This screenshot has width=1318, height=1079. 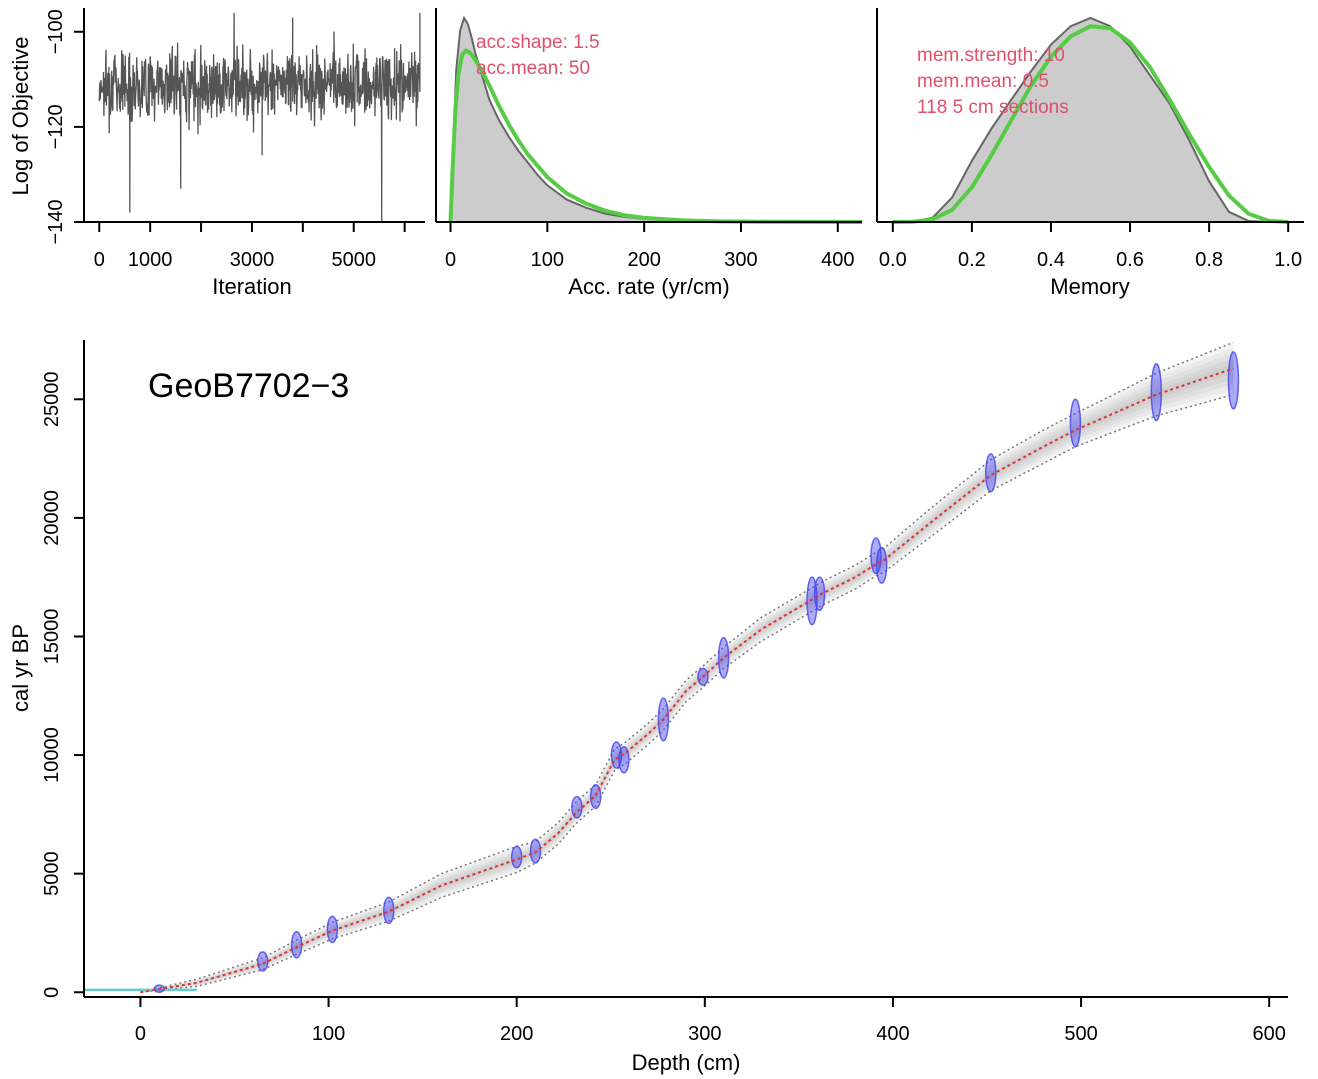 What do you see at coordinates (1051, 260) in the screenshot?
I see `x-tick-label: 0.4` at bounding box center [1051, 260].